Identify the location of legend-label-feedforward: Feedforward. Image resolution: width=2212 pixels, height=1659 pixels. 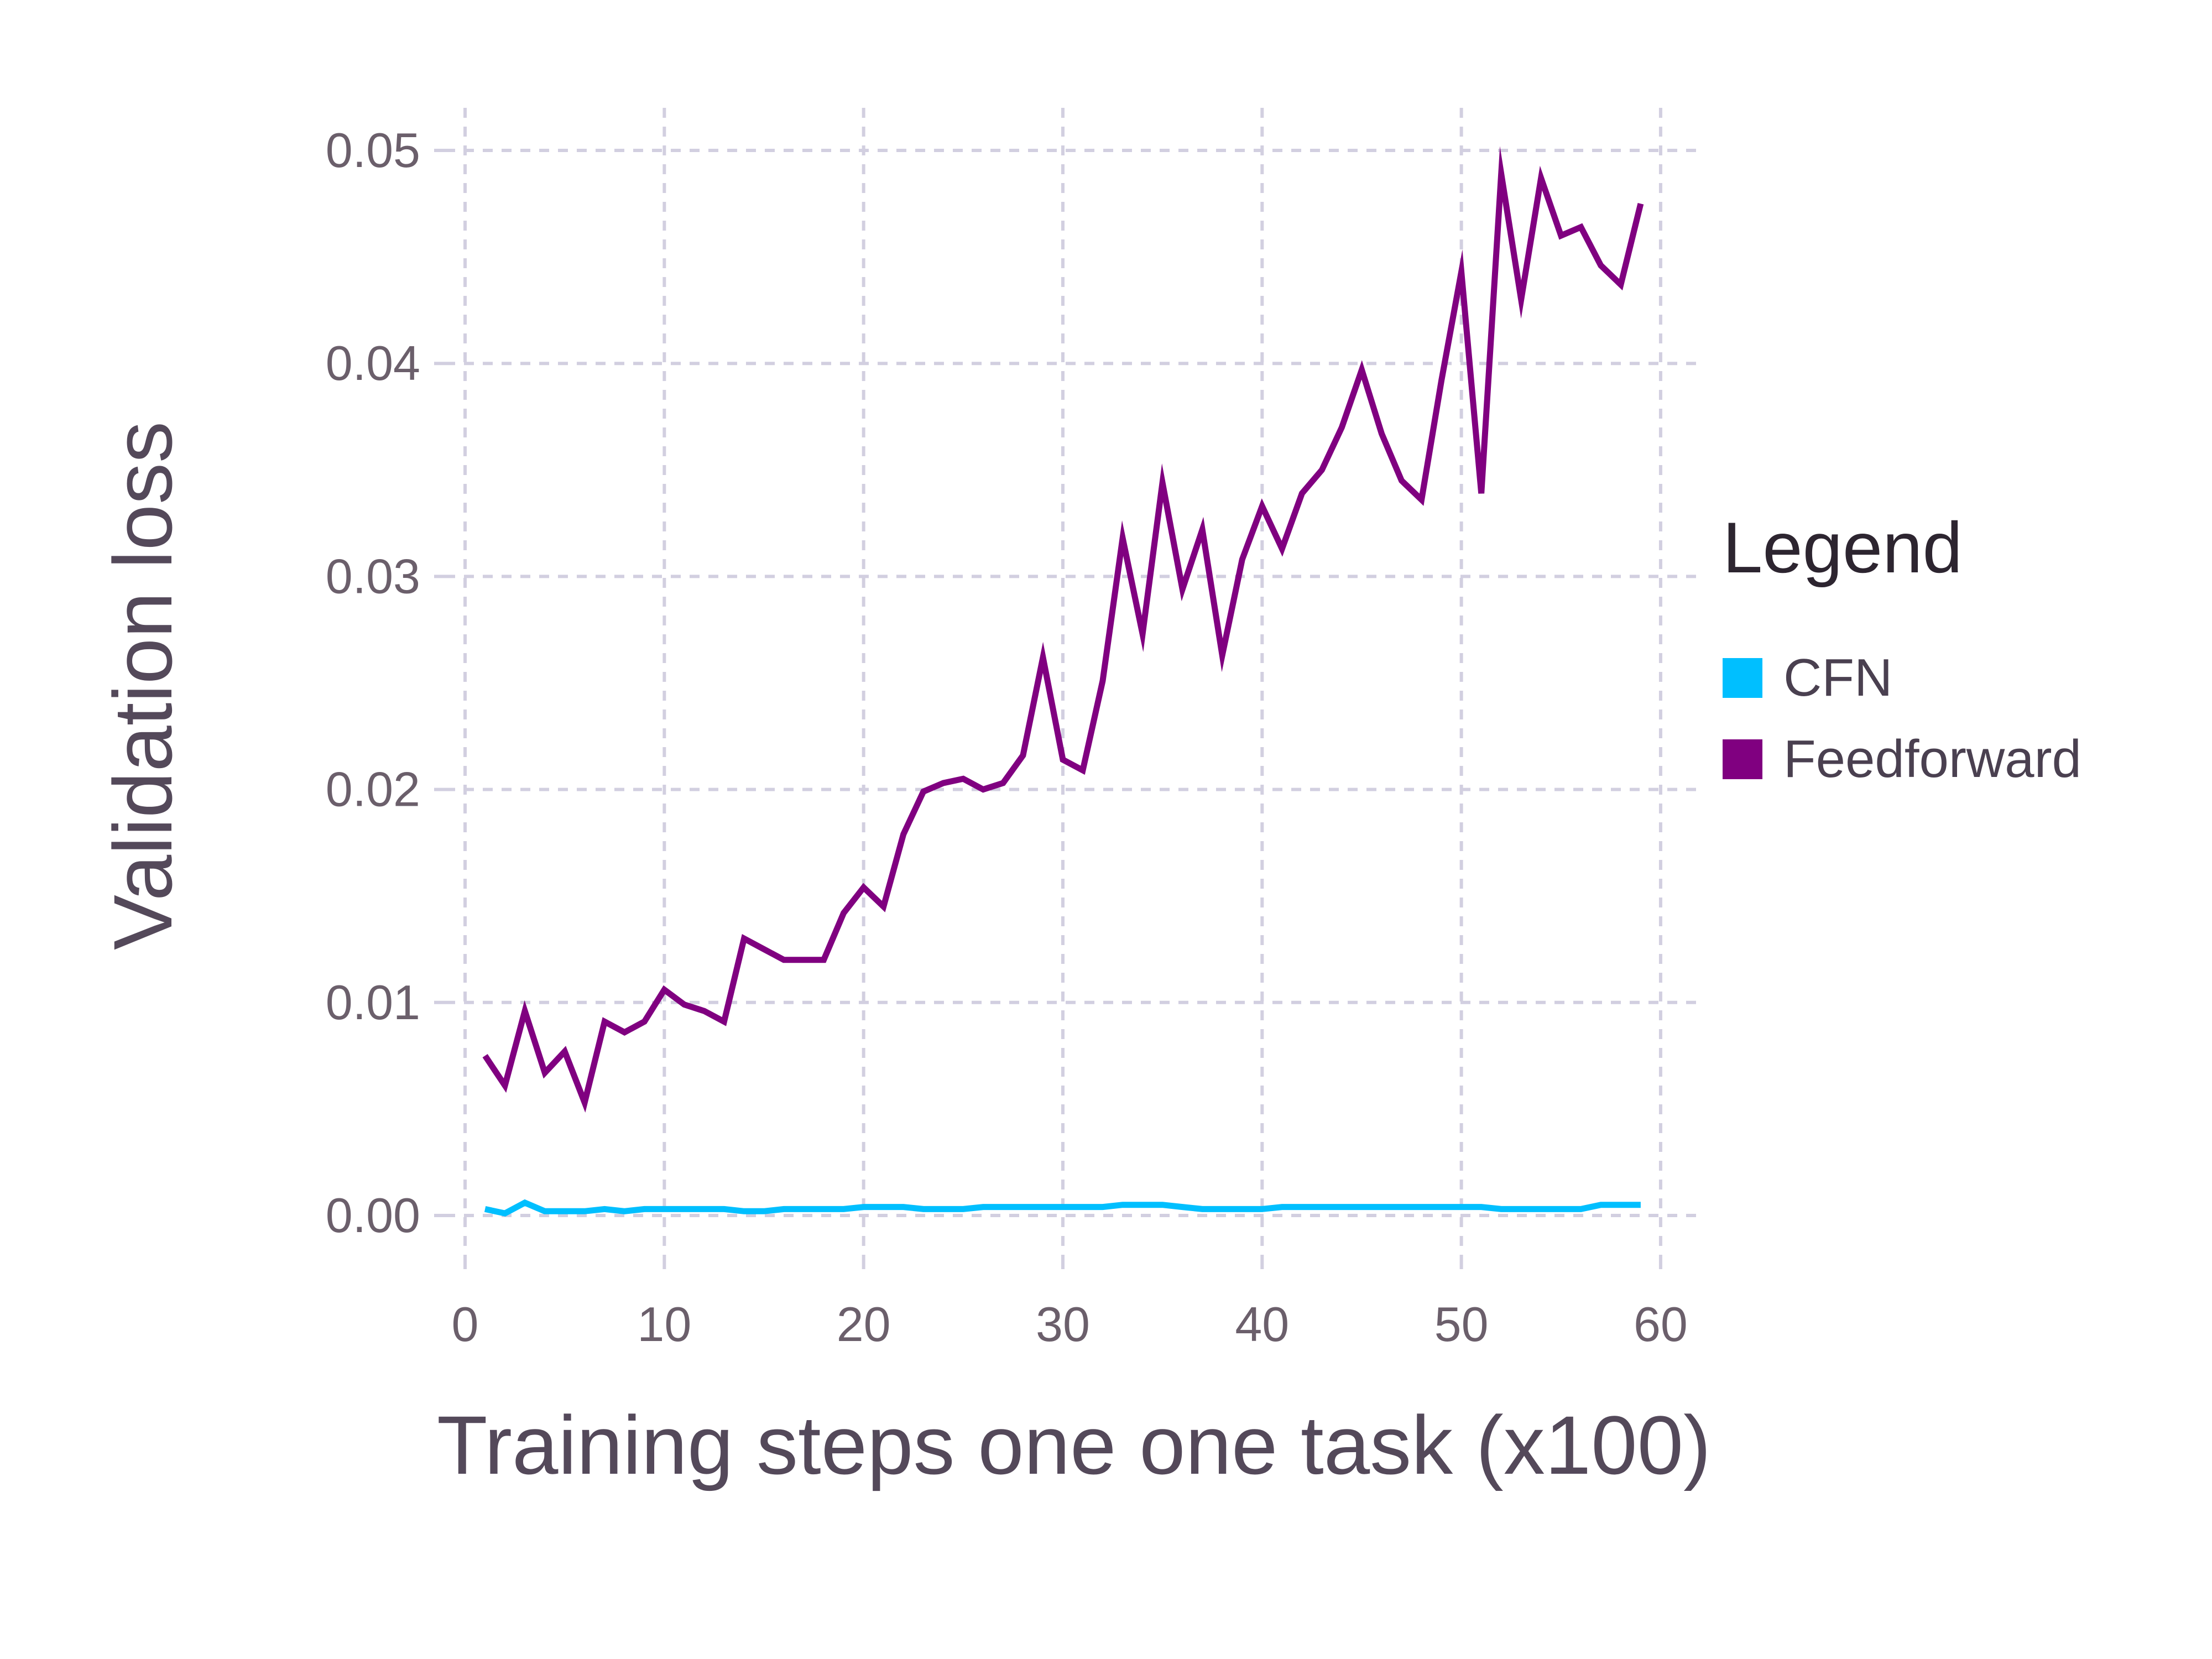
(1932, 759).